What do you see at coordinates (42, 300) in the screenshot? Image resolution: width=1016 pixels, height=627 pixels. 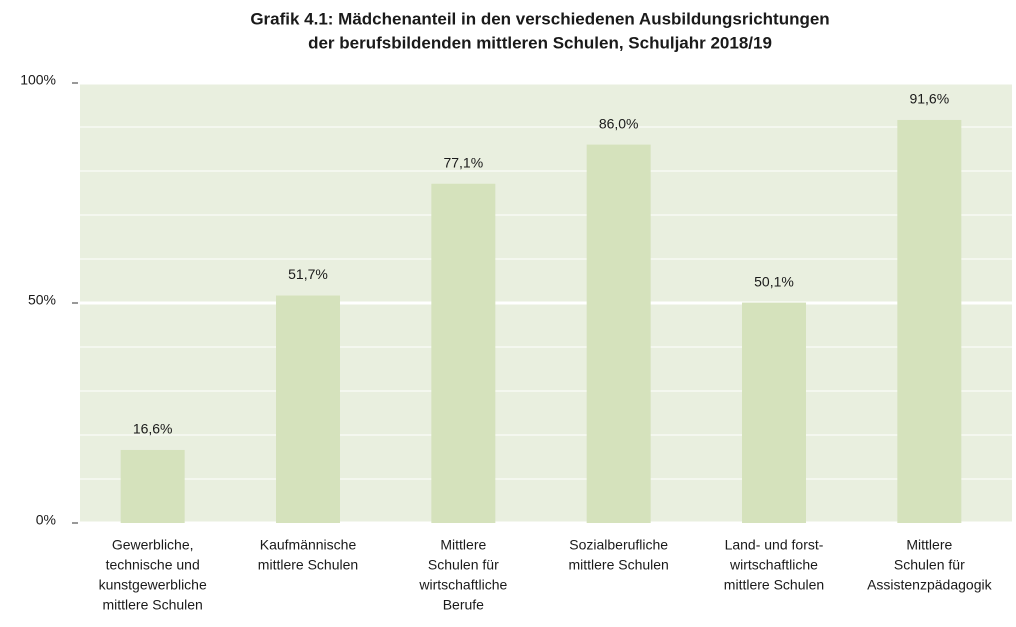 I see `y-tick-label: 50%` at bounding box center [42, 300].